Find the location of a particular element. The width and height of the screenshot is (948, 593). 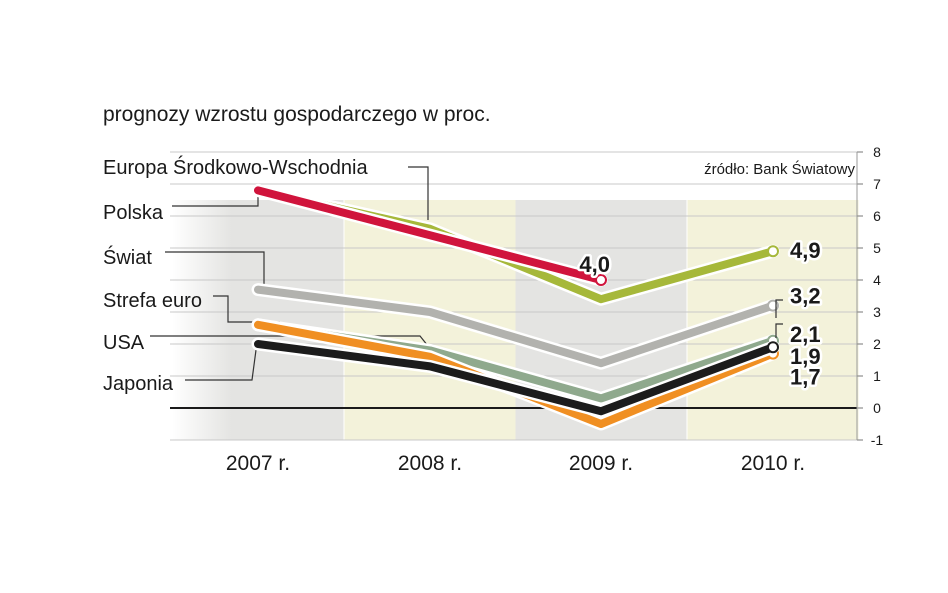

end-value-label-6: 1,7 is located at coordinates (805, 377).